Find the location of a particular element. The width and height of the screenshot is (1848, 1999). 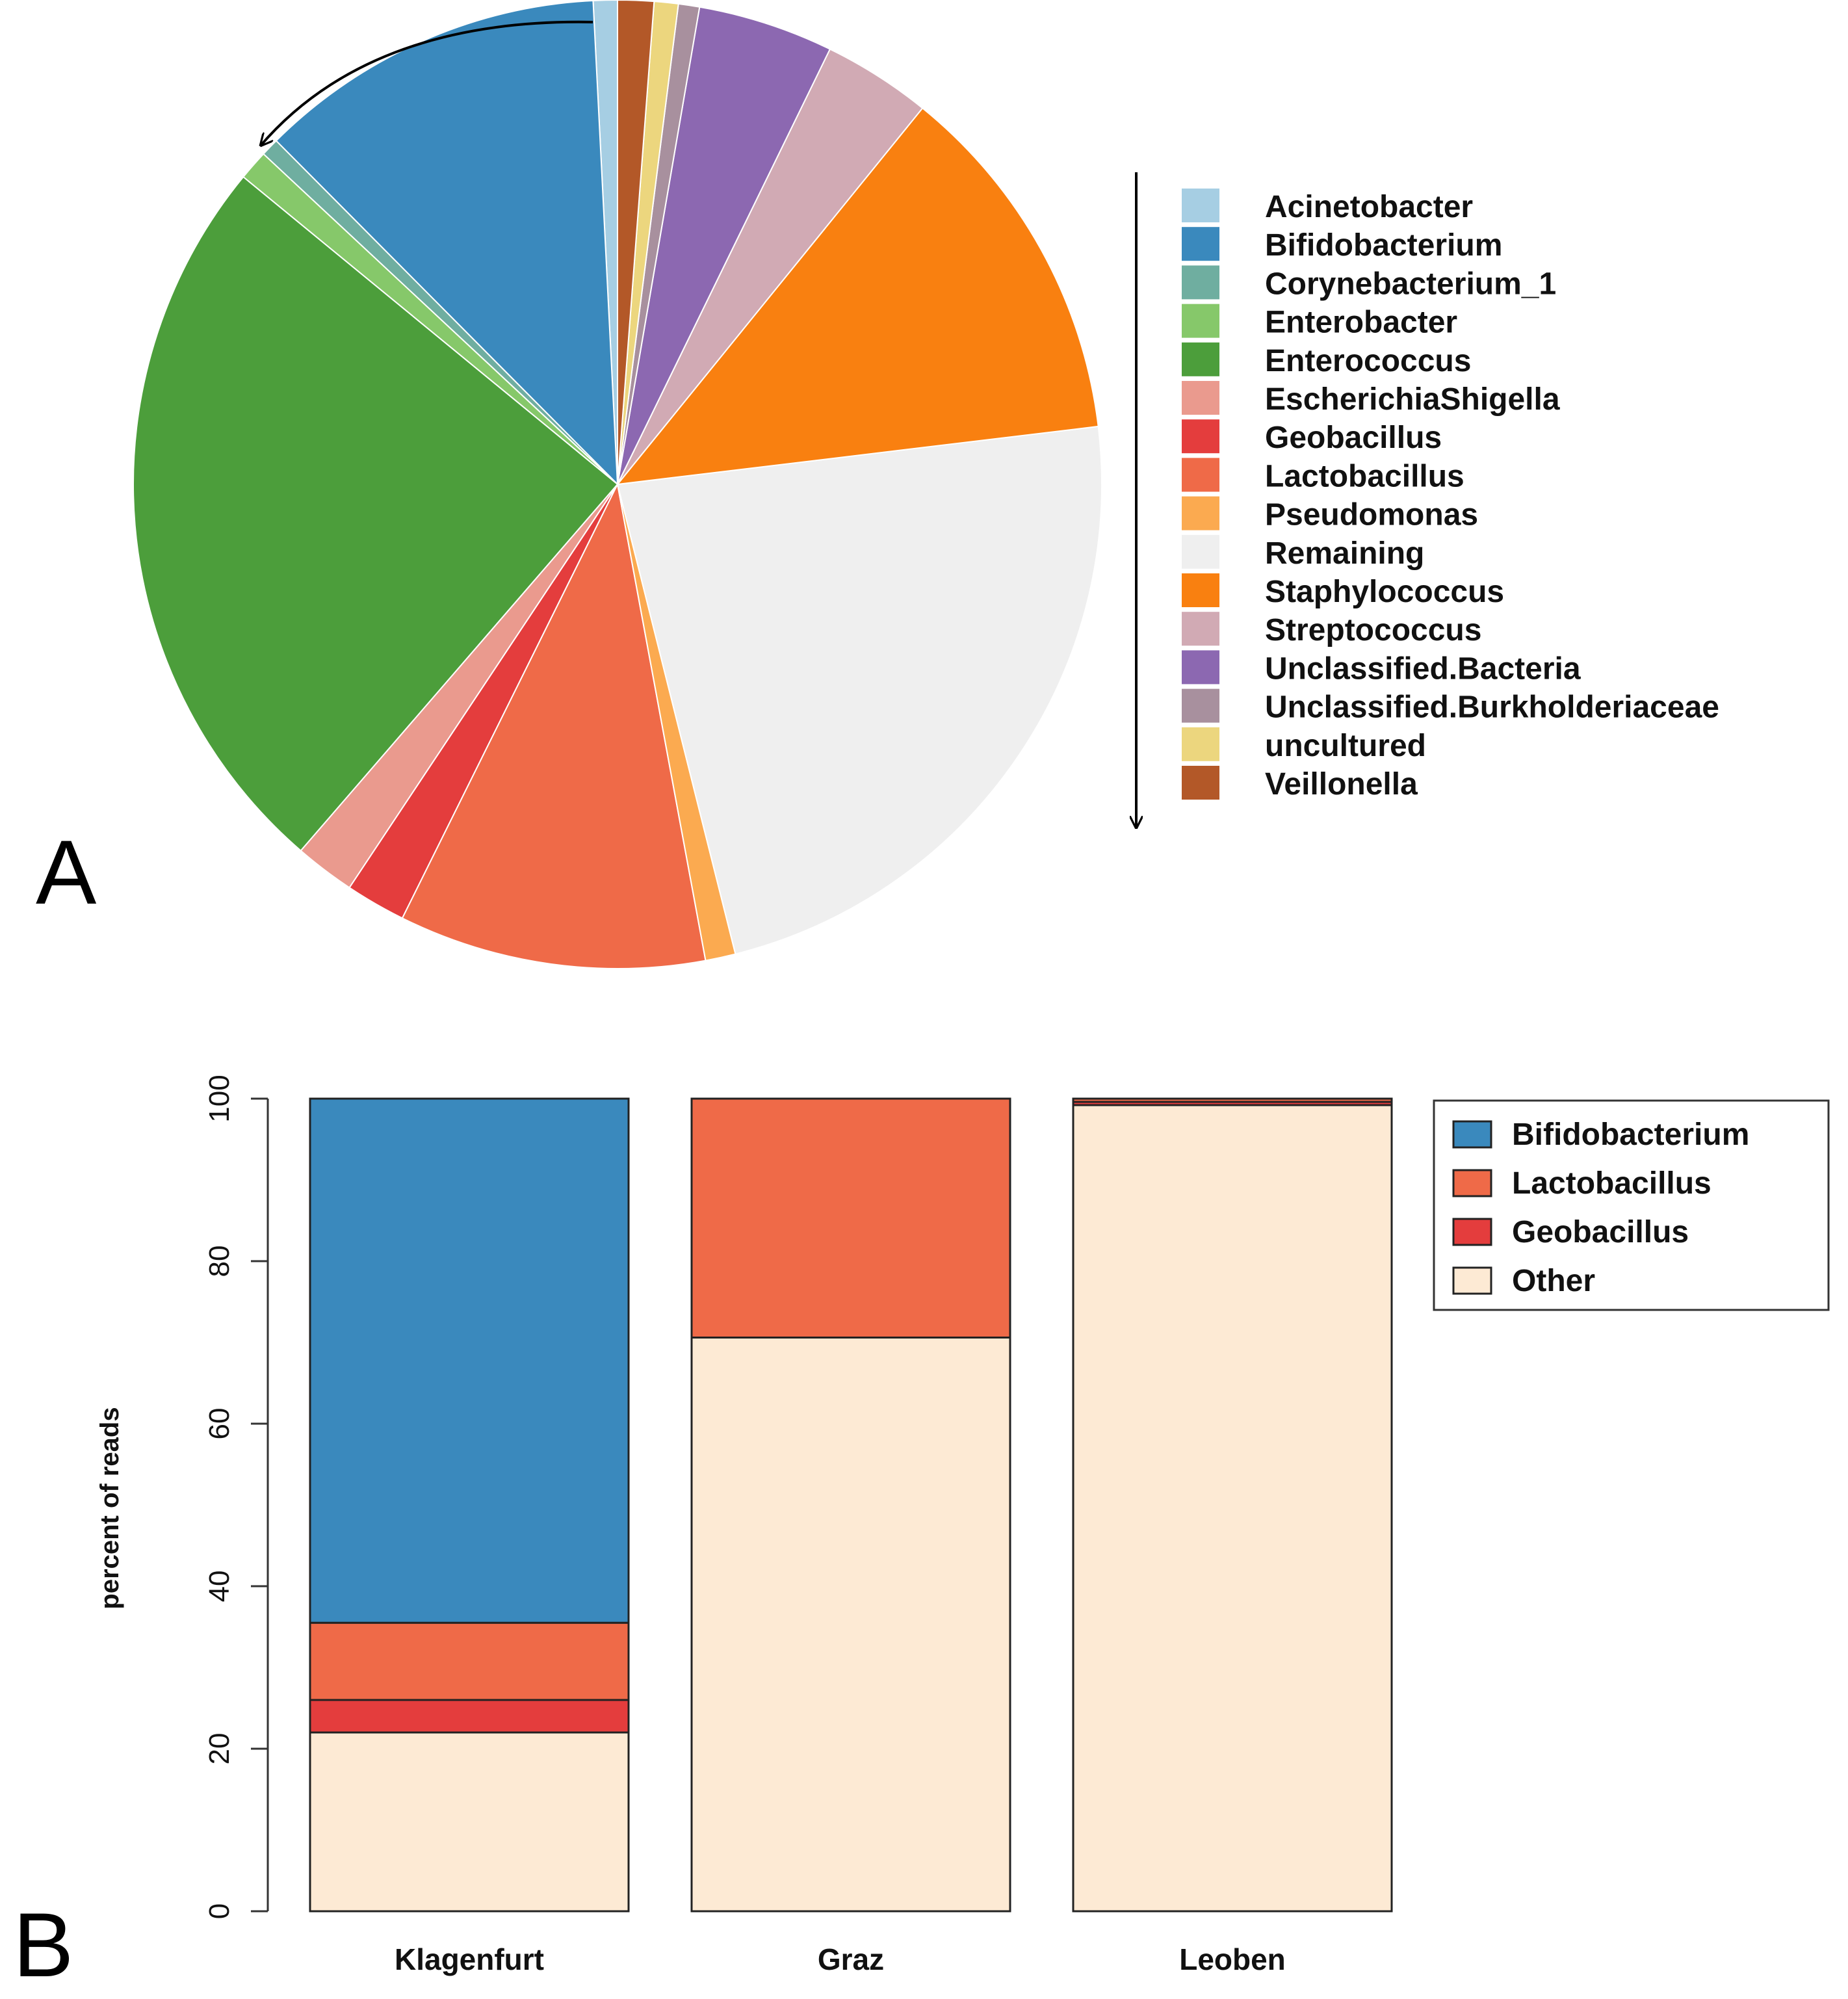

panel-a-label: A is located at coordinates (66, 872).